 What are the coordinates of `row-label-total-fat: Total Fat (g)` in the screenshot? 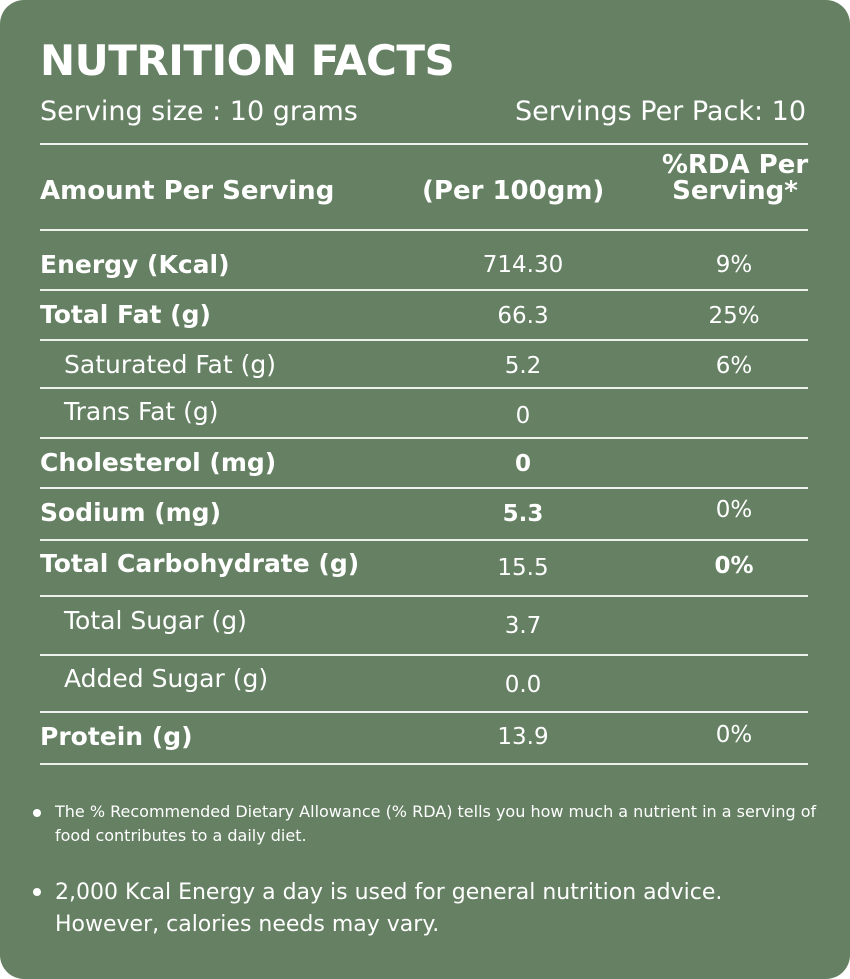 It's located at (125, 314).